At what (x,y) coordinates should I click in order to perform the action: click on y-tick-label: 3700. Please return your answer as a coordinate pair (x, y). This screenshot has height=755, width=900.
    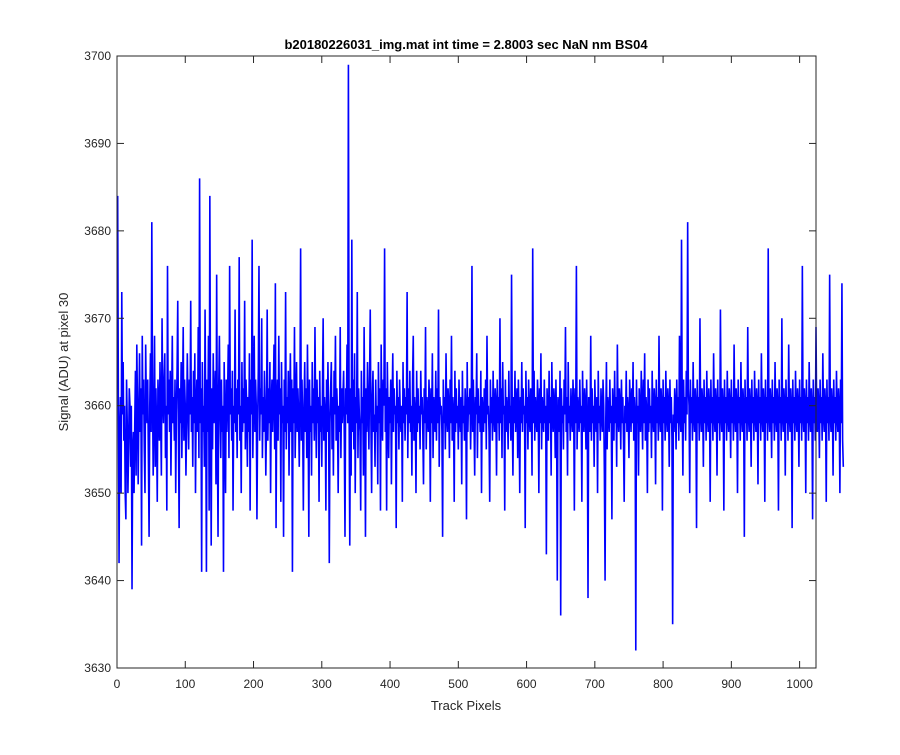
    Looking at the image, I should click on (97, 56).